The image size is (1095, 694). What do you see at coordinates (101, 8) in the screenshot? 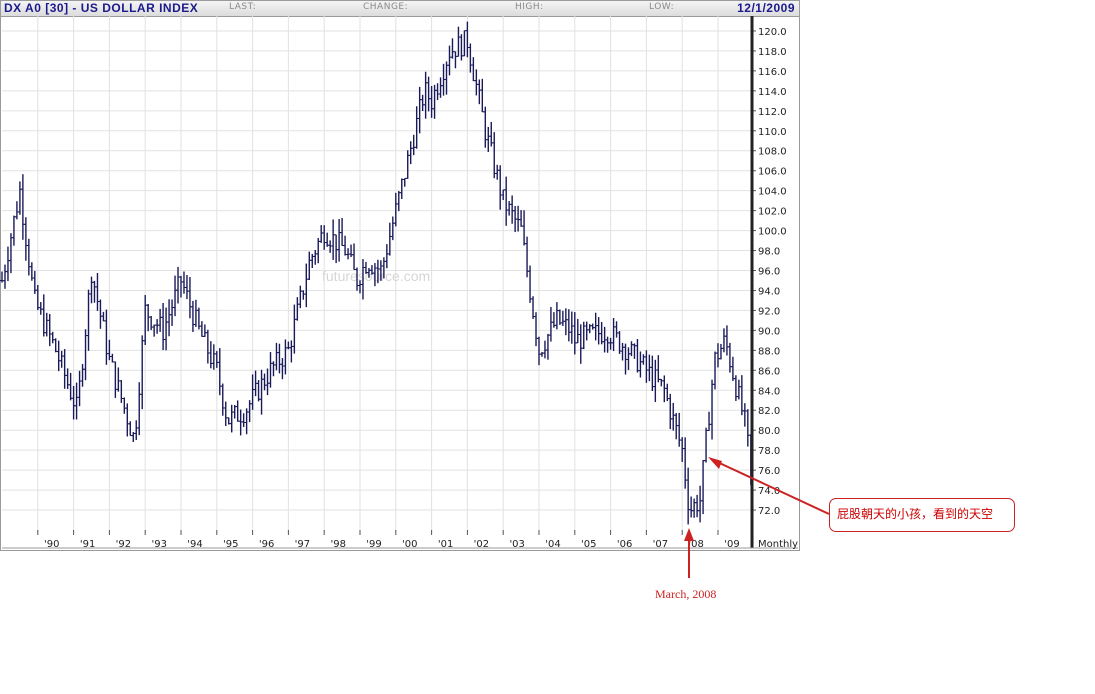
I see `chart-title: DX A0 [30] - US DOLLAR INDEX` at bounding box center [101, 8].